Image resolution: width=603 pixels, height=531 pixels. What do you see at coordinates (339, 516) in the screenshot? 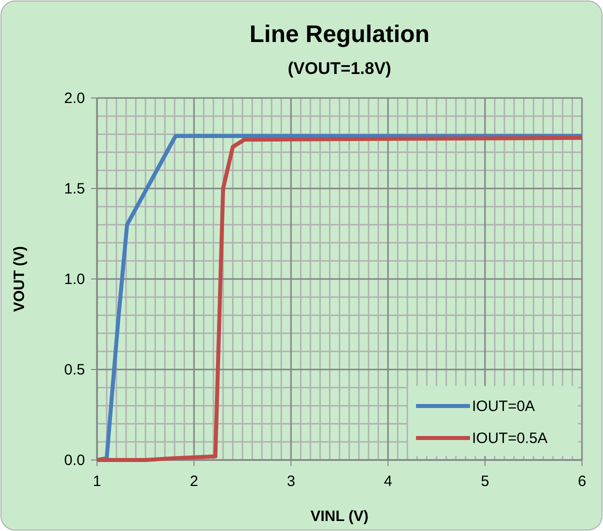
I see `x-axis-title: VINL (V)` at bounding box center [339, 516].